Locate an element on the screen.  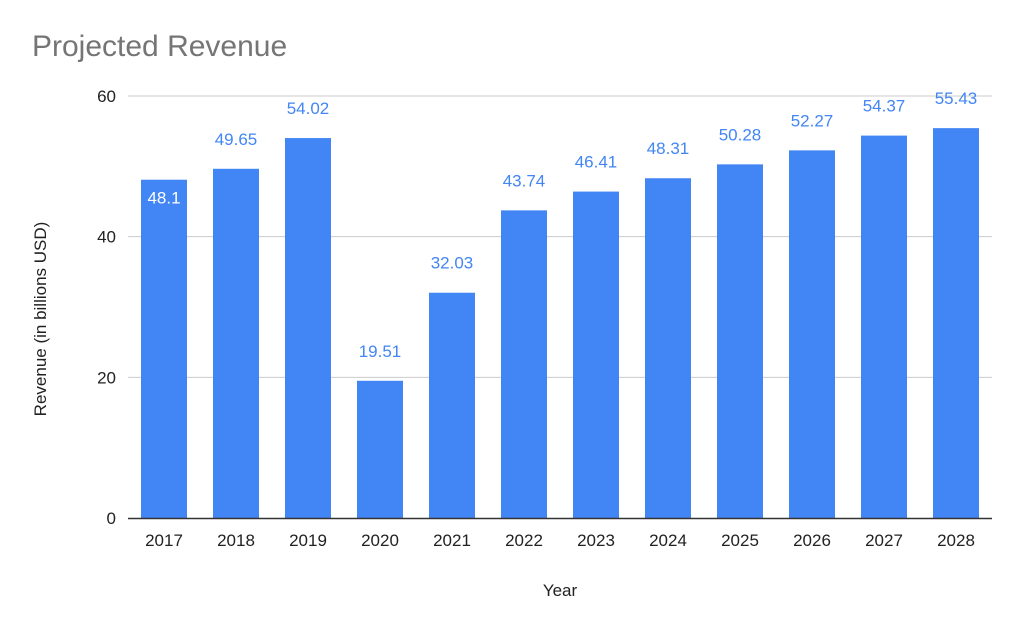
y-tick-label: 20 is located at coordinates (106, 377).